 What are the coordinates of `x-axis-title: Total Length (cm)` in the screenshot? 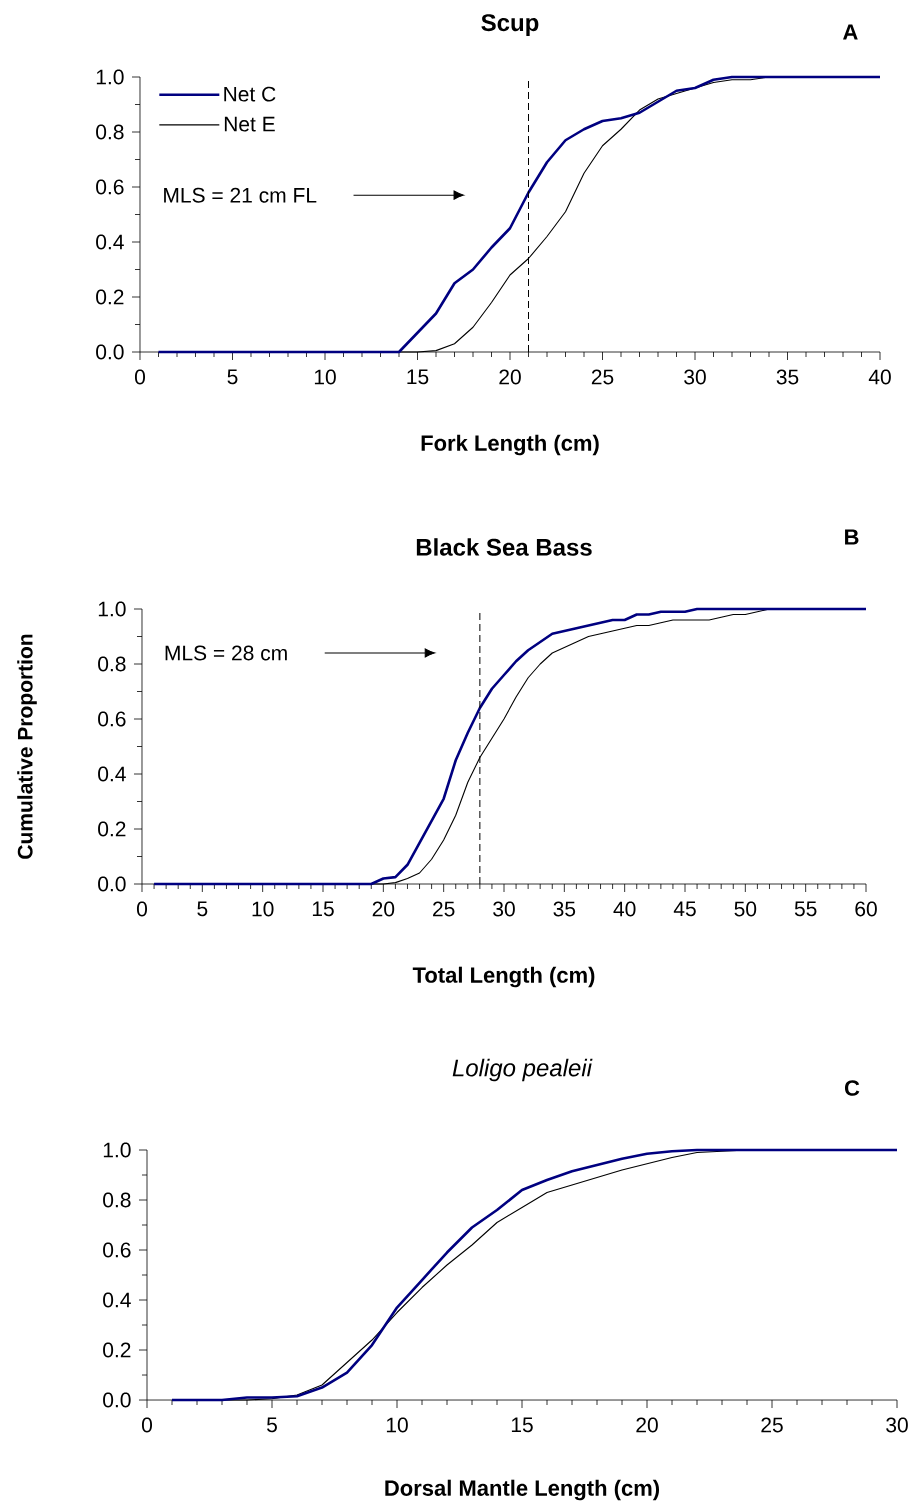 It's located at (503, 977).